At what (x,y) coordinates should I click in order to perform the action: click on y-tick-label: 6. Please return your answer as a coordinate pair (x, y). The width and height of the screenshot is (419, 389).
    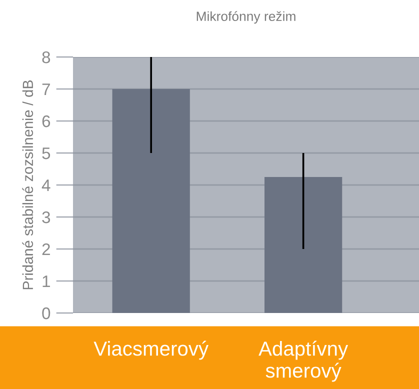
    Looking at the image, I should click on (46, 121).